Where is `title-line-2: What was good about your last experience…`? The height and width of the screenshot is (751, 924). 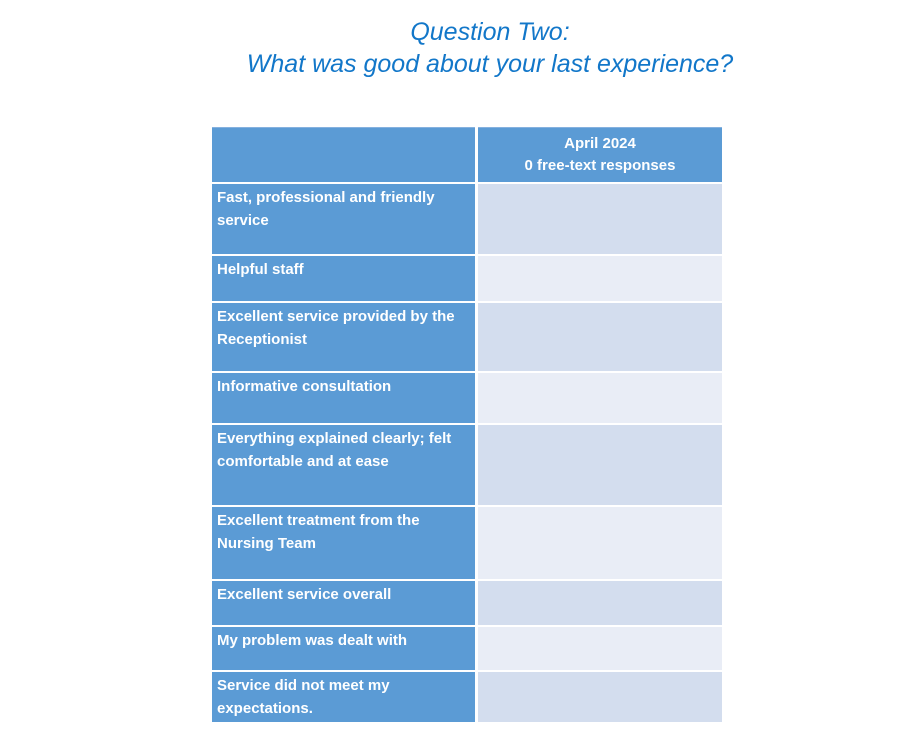 title-line-2: What was good about your last experience… is located at coordinates (490, 64).